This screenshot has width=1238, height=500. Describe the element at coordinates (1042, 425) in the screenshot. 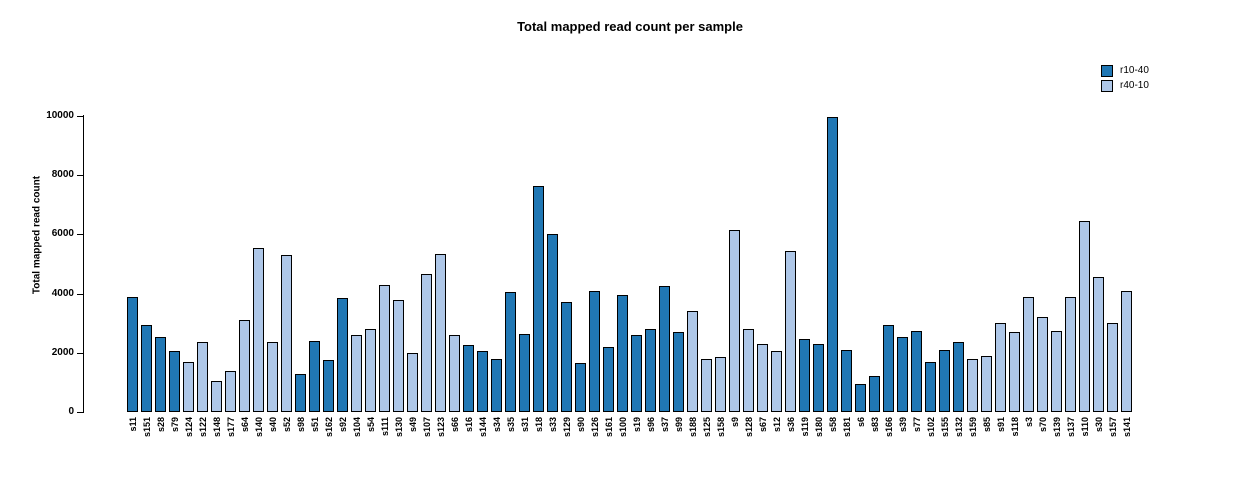

I see `x-label-s70: s70` at that location.